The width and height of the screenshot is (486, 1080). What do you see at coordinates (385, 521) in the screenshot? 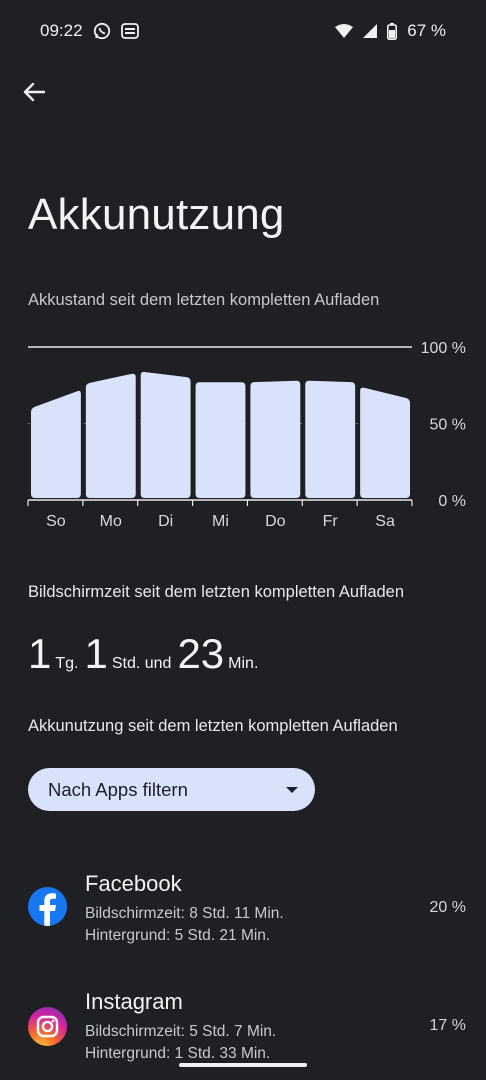
I see `x-tick-label: Sa` at bounding box center [385, 521].